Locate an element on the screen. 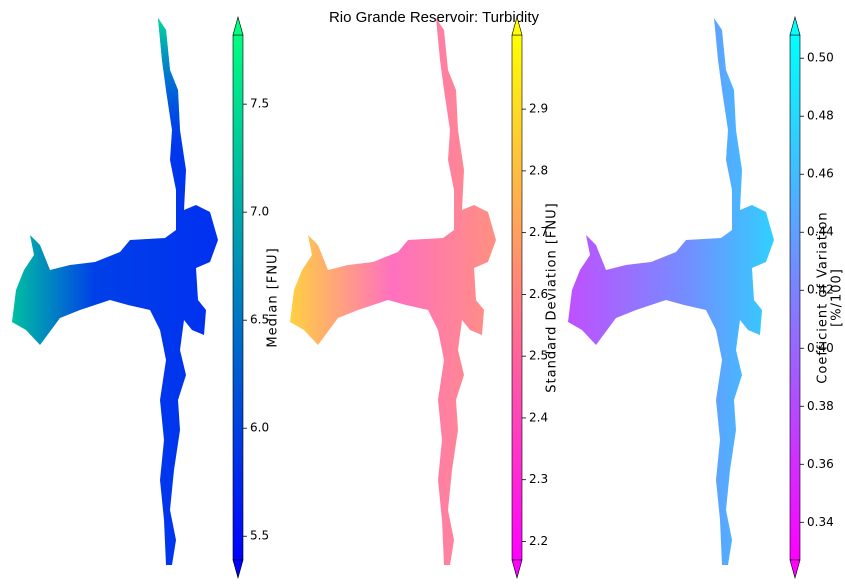 The image size is (845, 585). colorbar-tick-label: 0.48 is located at coordinates (820, 116).